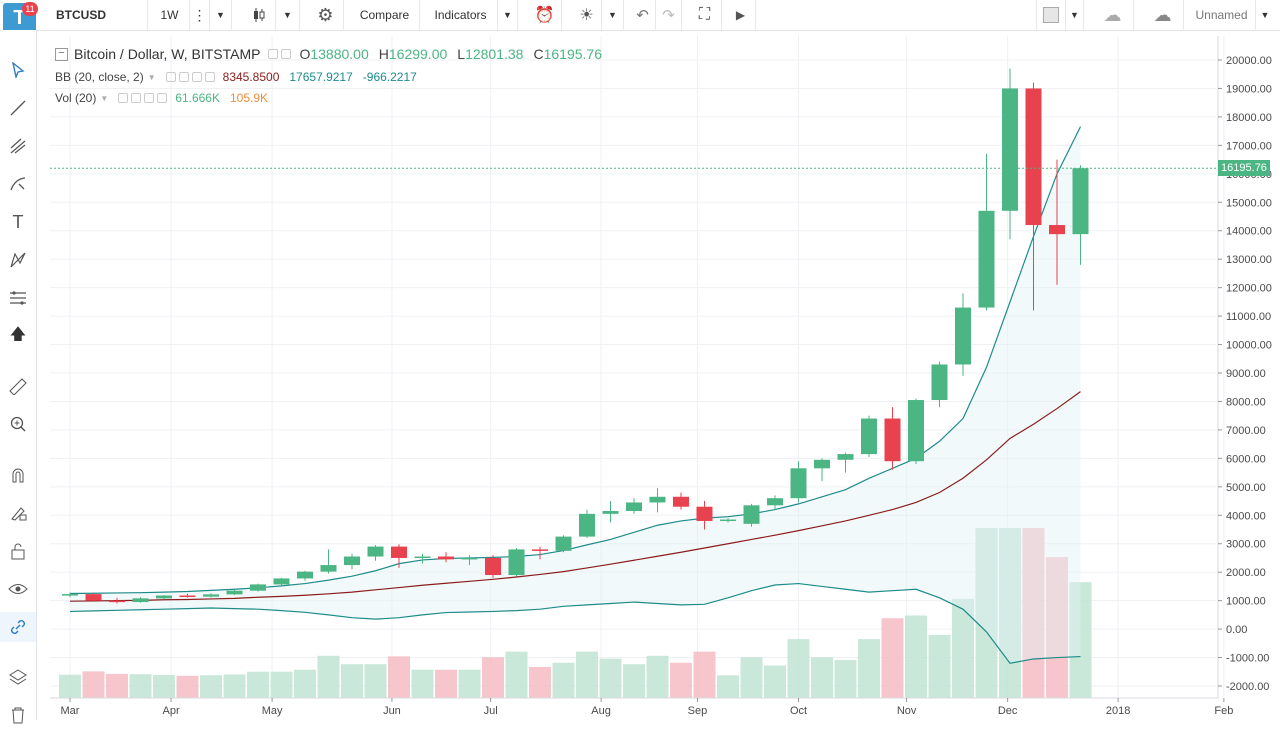  I want to click on x-tick-label: Apr, so click(170, 711).